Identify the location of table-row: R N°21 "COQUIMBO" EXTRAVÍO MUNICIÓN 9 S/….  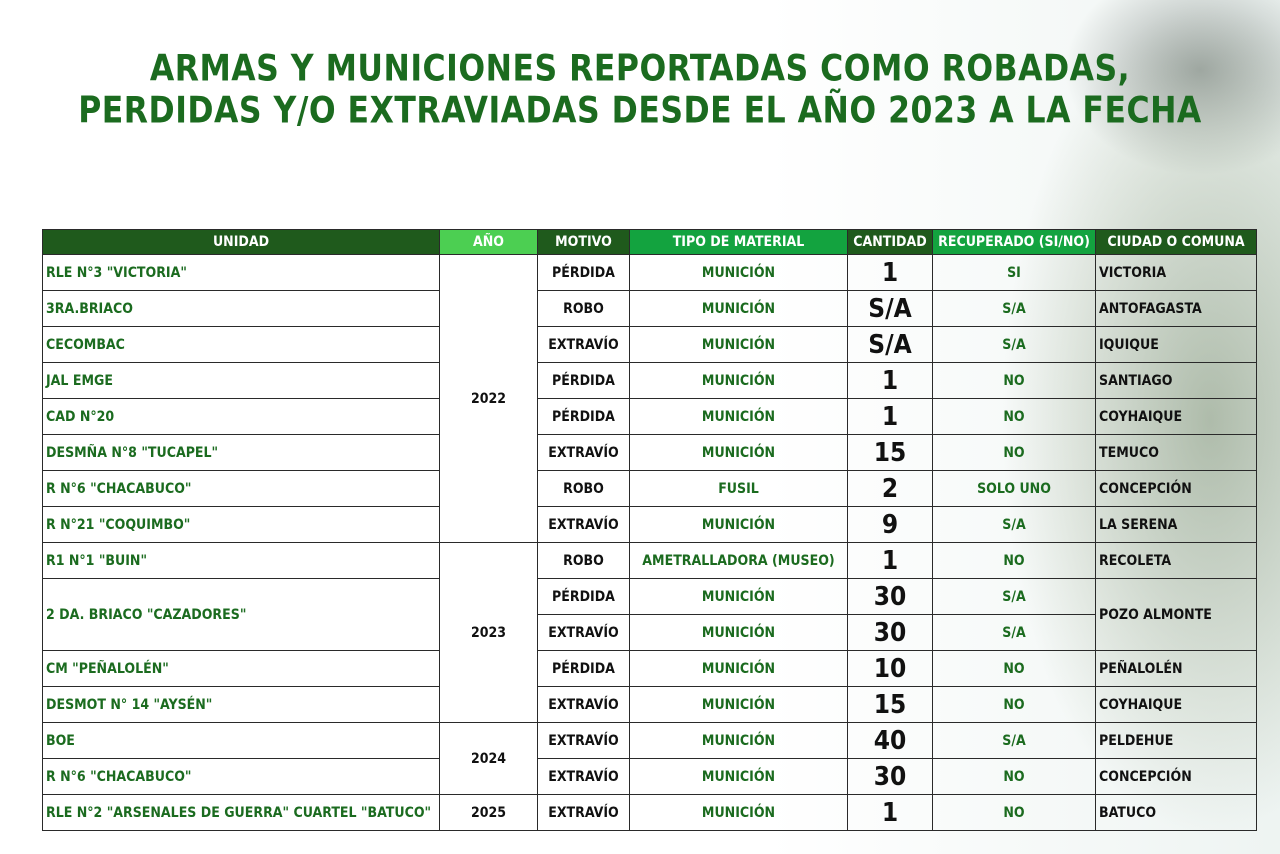
(649, 524).